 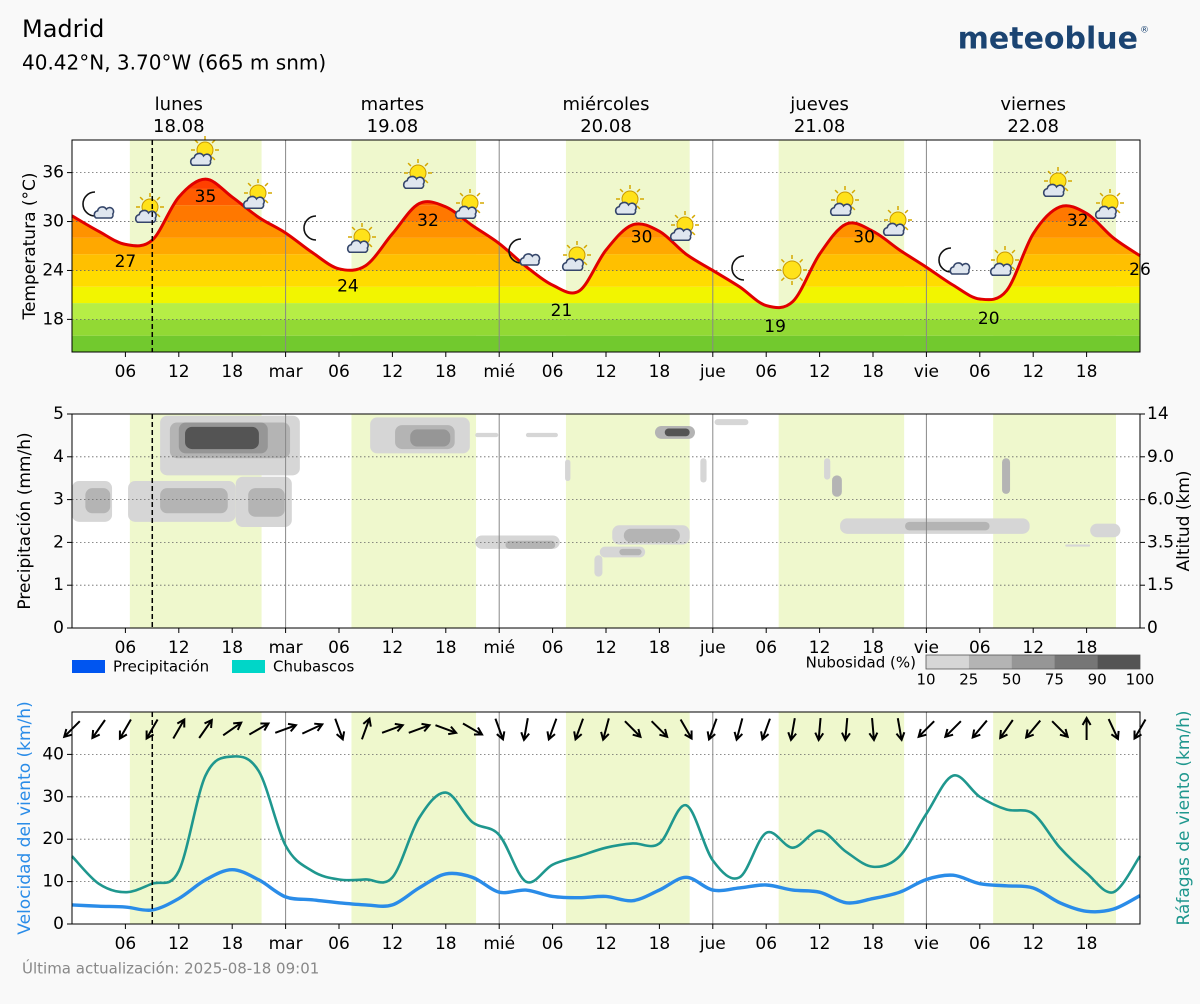 What do you see at coordinates (179, 104) in the screenshot?
I see `day-name: lunes` at bounding box center [179, 104].